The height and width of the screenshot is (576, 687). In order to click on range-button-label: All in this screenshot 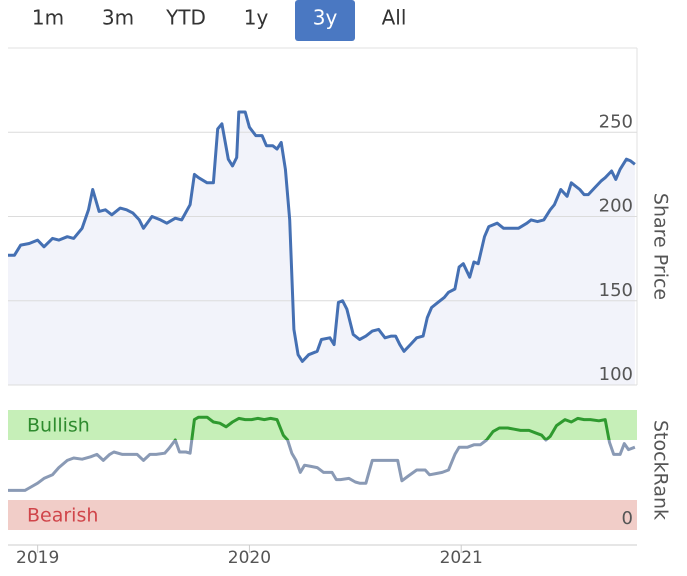, I will do `click(394, 18)`.